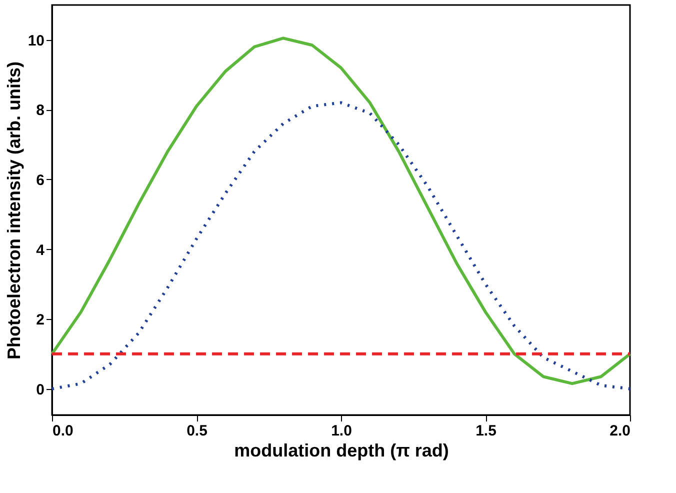  I want to click on y-tick-label: 6, so click(40, 180).